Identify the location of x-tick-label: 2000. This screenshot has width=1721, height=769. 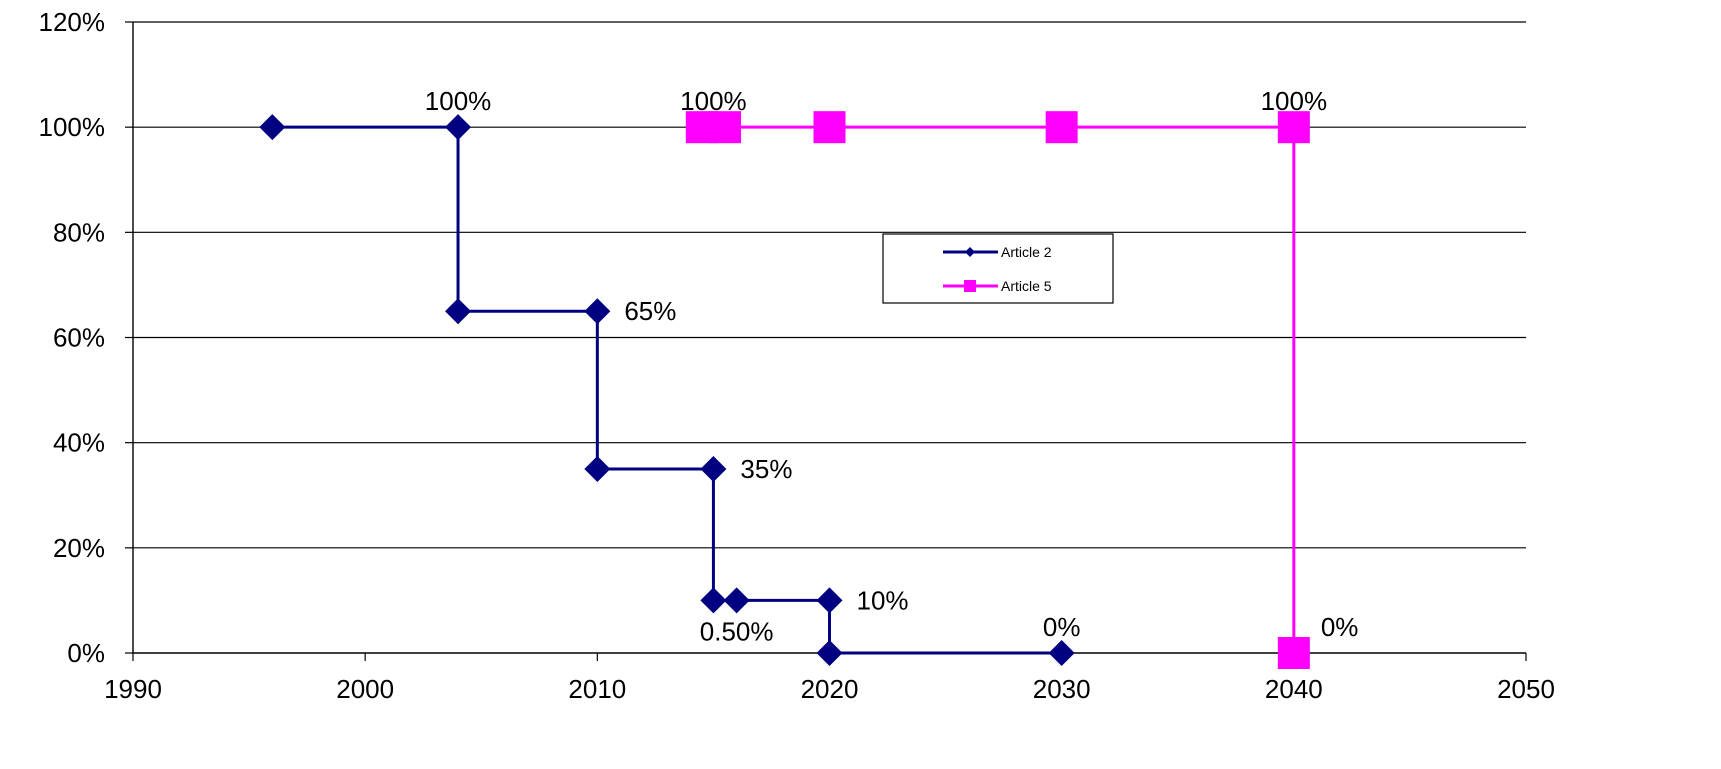
(365, 689).